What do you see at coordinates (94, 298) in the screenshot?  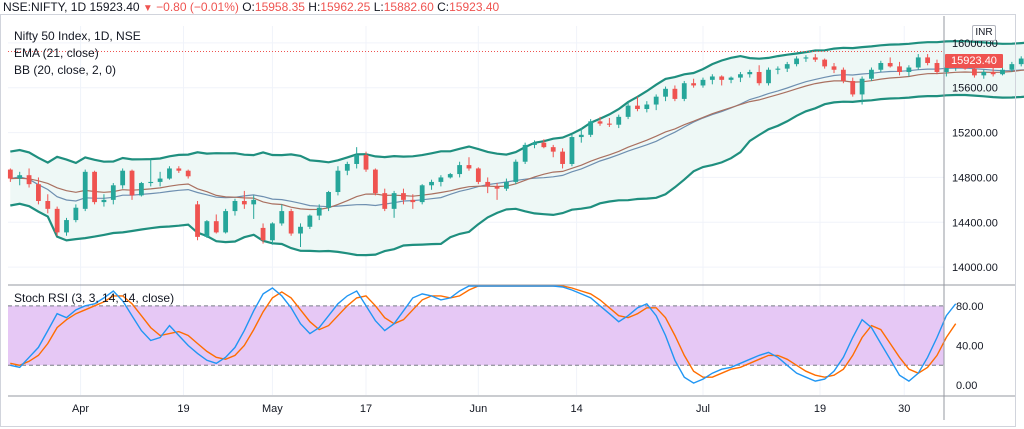 I see `stoch-rsi-legend: Stoch RSI (3, 3, 14, 14, close)` at bounding box center [94, 298].